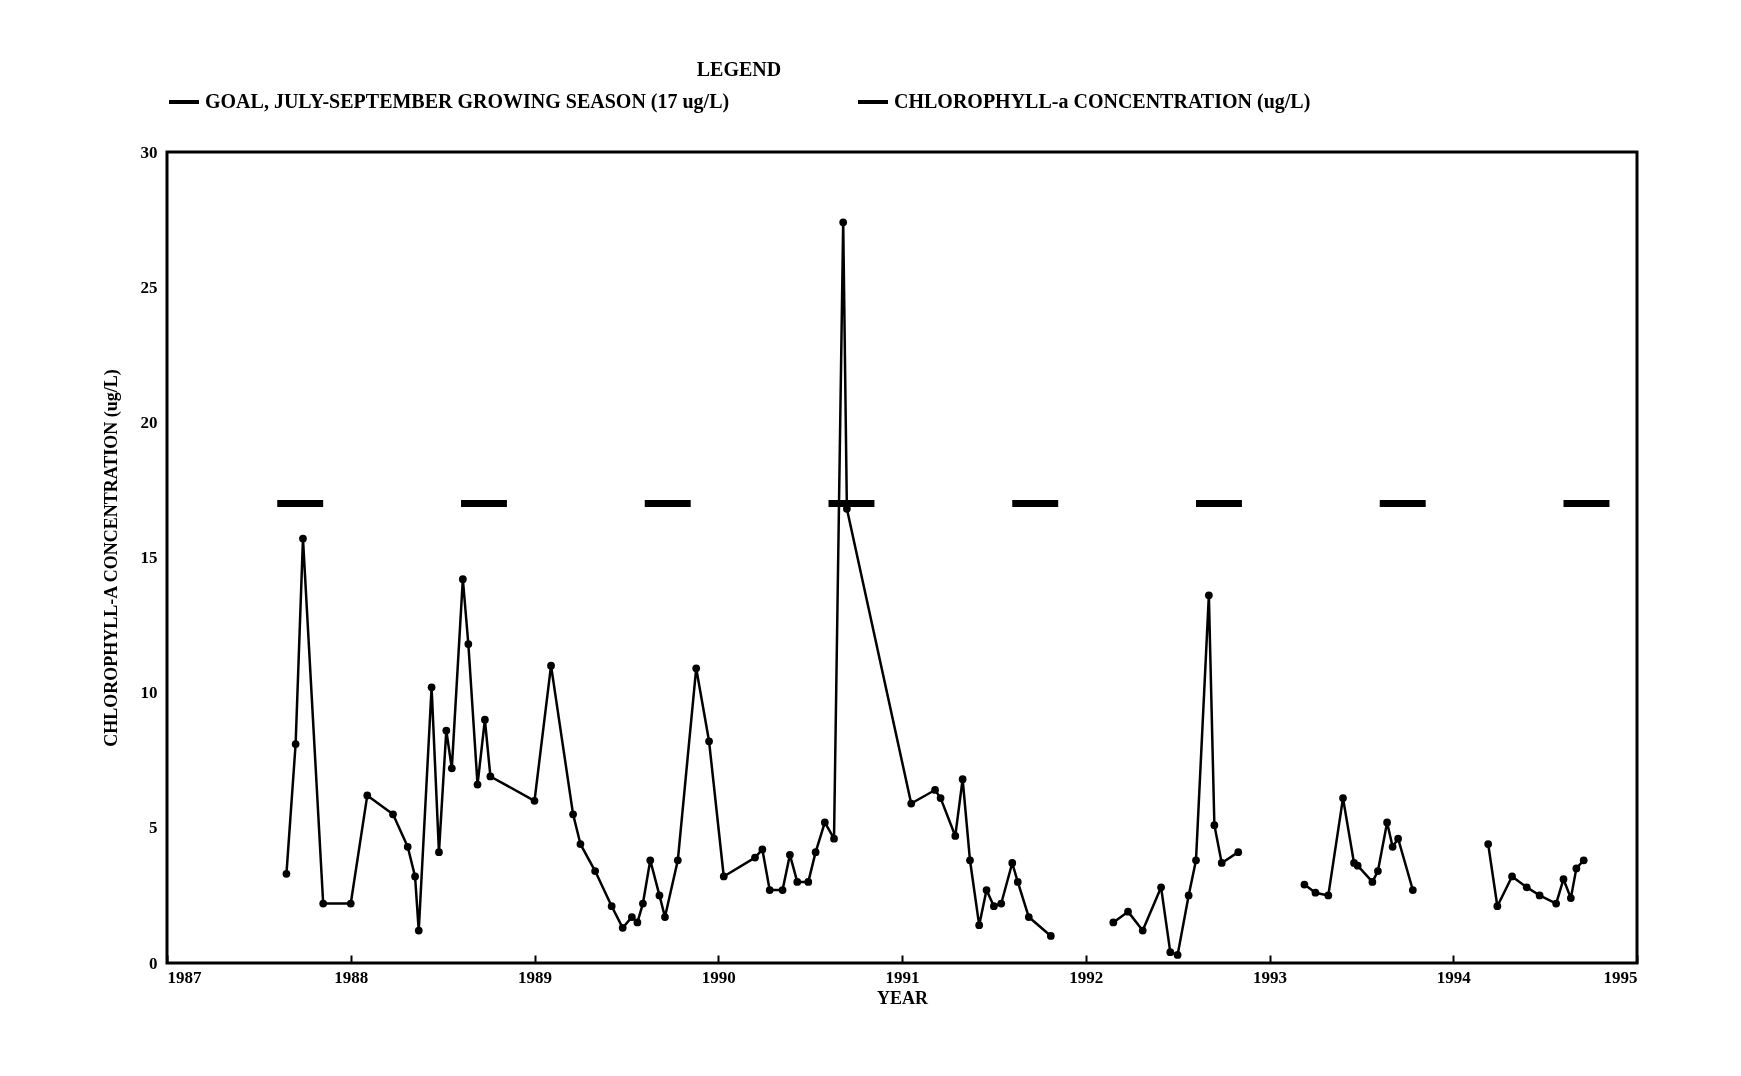 This screenshot has height=1076, width=1741. I want to click on legend-label: GOAL, JULY-SEPTEMBER GROWING SEASON (17 ug/L), so click(467, 101).